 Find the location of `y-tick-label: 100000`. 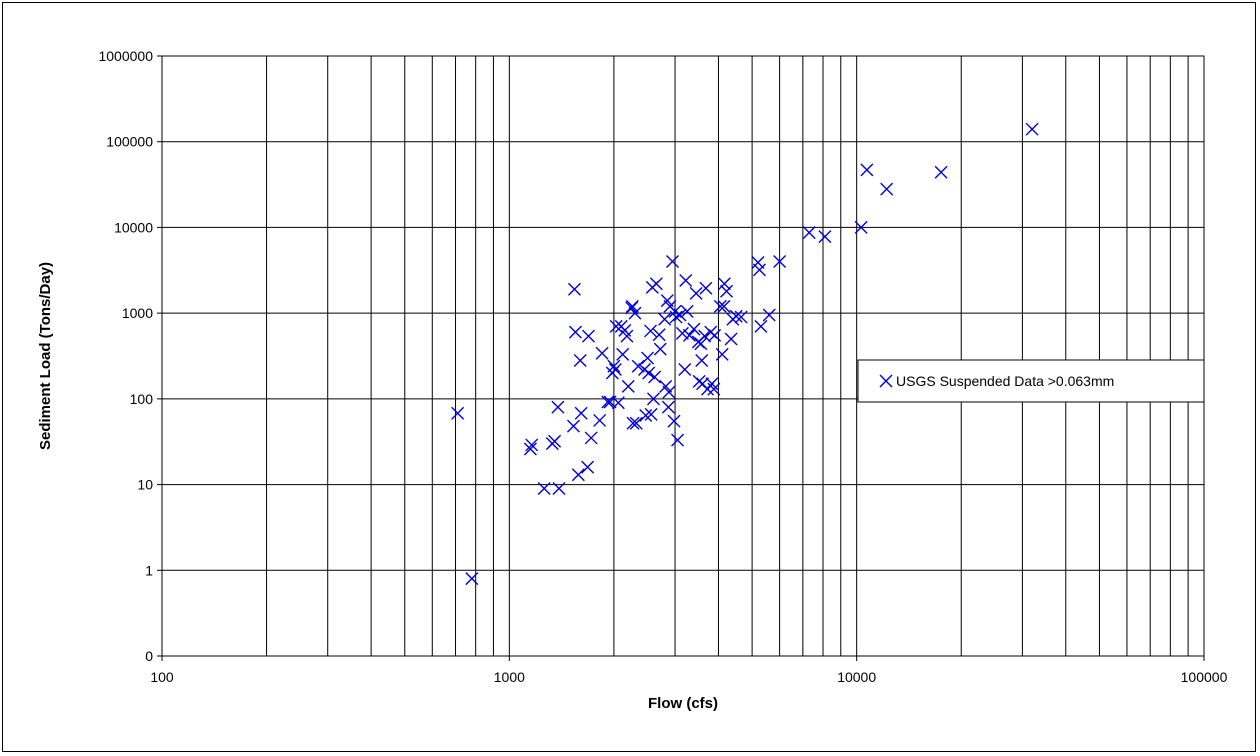

y-tick-label: 100000 is located at coordinates (129, 142).